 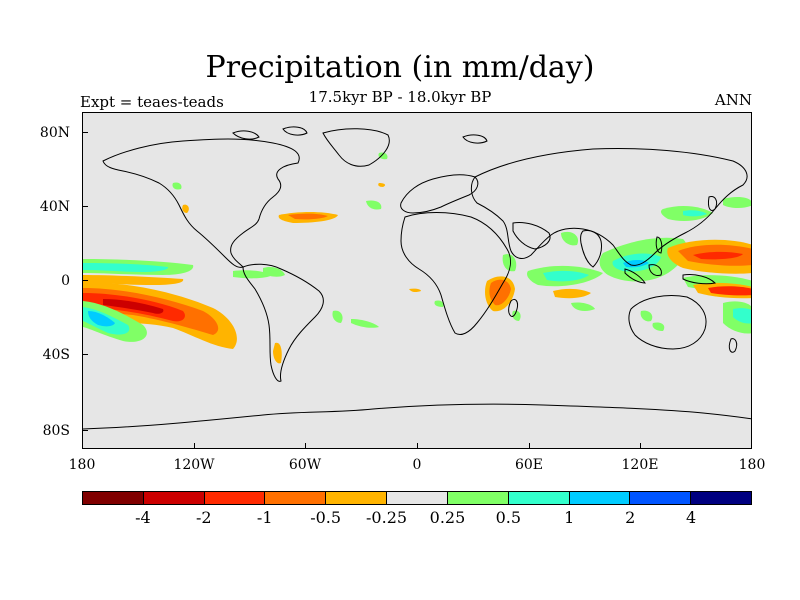 What do you see at coordinates (439, 194) in the screenshot?
I see `europe-outline` at bounding box center [439, 194].